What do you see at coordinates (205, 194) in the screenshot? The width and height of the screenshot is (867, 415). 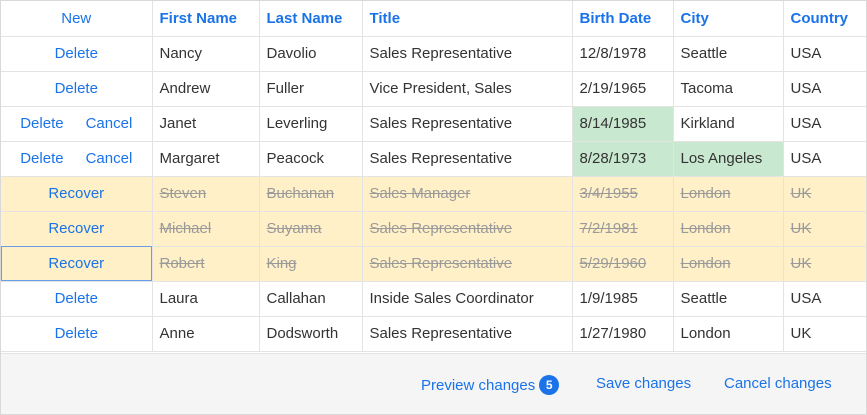 I see `cell-first-name: Steven` at bounding box center [205, 194].